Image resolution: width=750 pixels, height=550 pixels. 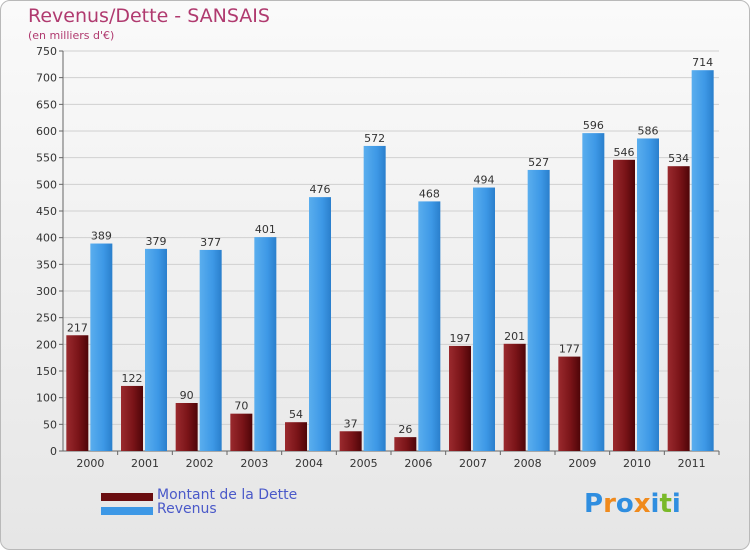 What do you see at coordinates (156, 241) in the screenshot?
I see `data-label-revenue: 379` at bounding box center [156, 241].